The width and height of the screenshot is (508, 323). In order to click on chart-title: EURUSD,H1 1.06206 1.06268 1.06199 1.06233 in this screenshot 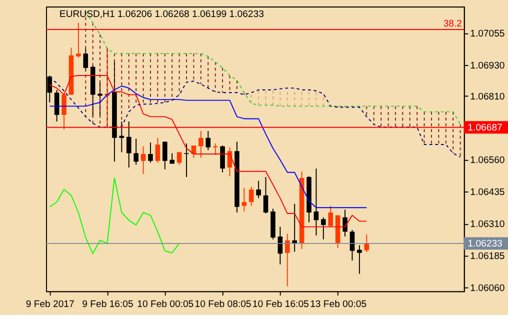, I will do `click(161, 14)`.